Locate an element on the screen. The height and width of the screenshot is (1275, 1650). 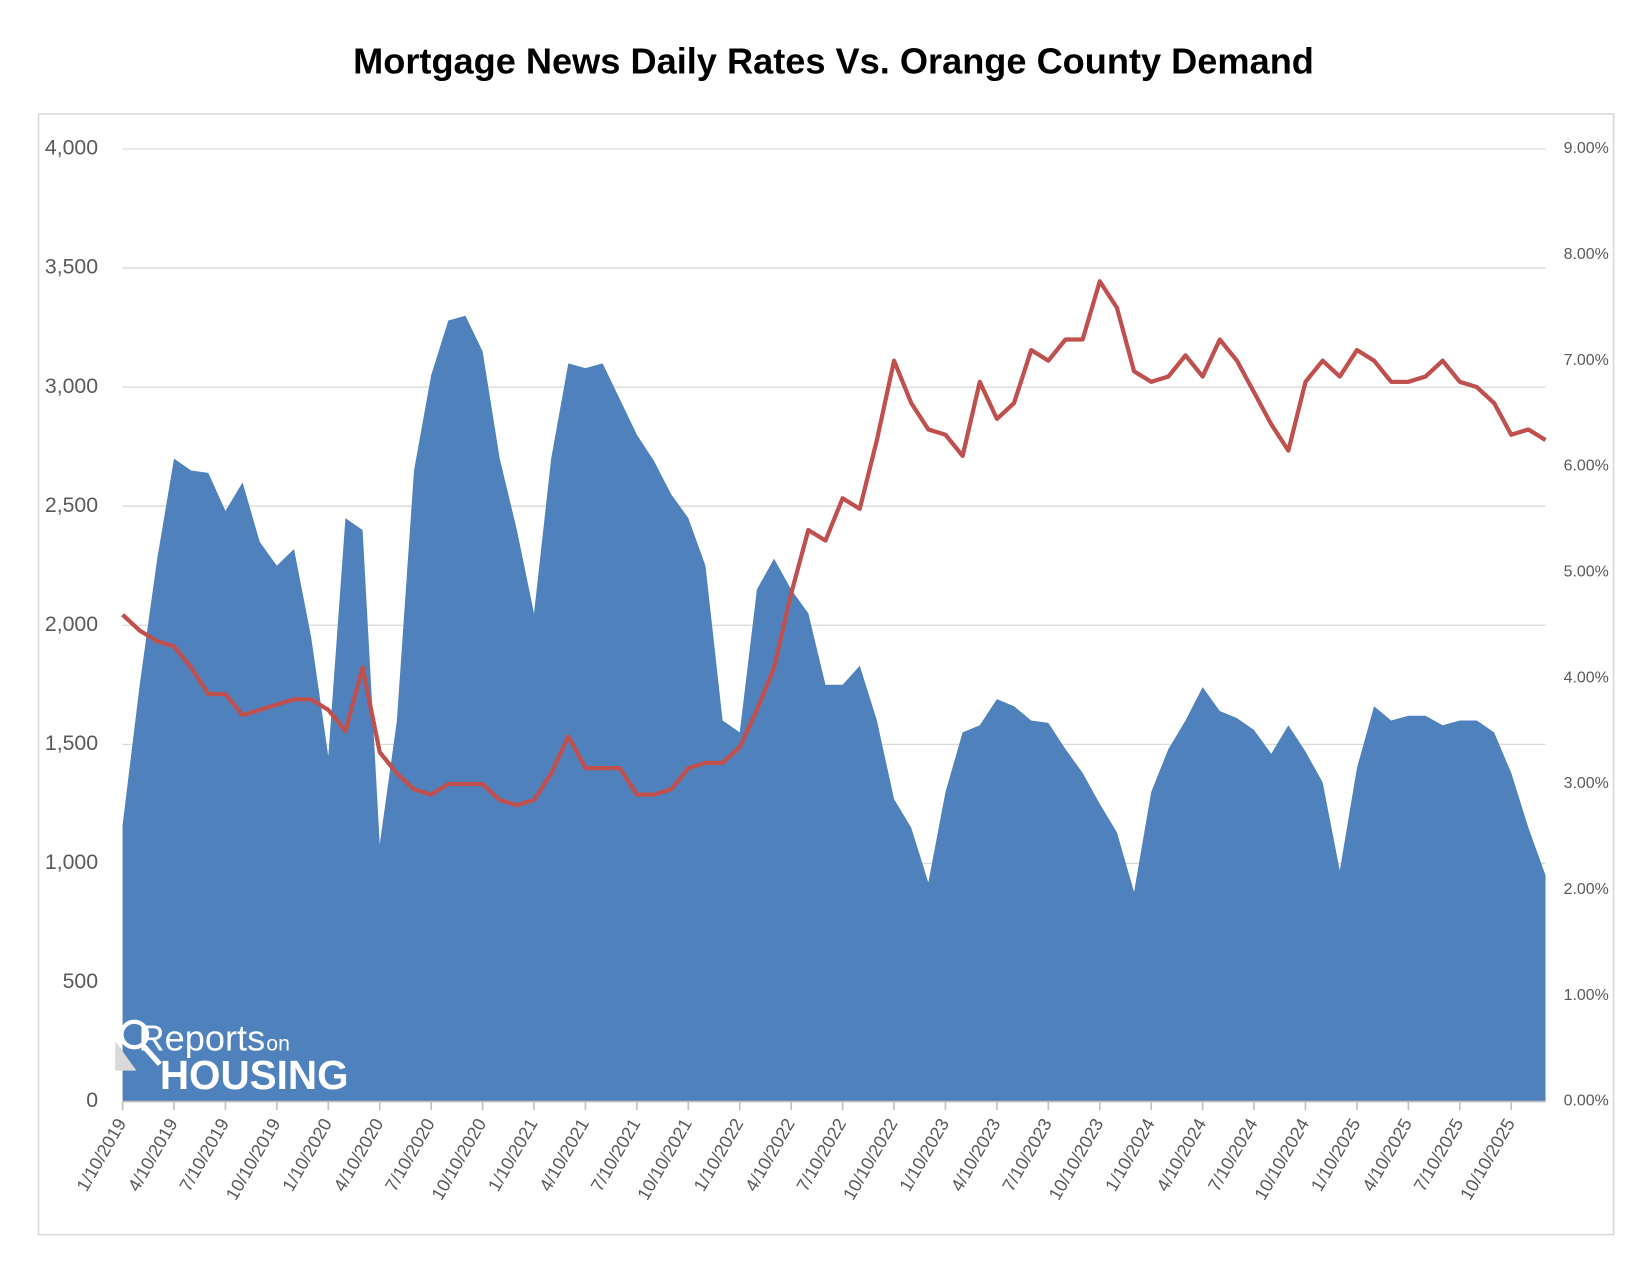
x-tick-label: 4/10/2022 is located at coordinates (770, 1155).